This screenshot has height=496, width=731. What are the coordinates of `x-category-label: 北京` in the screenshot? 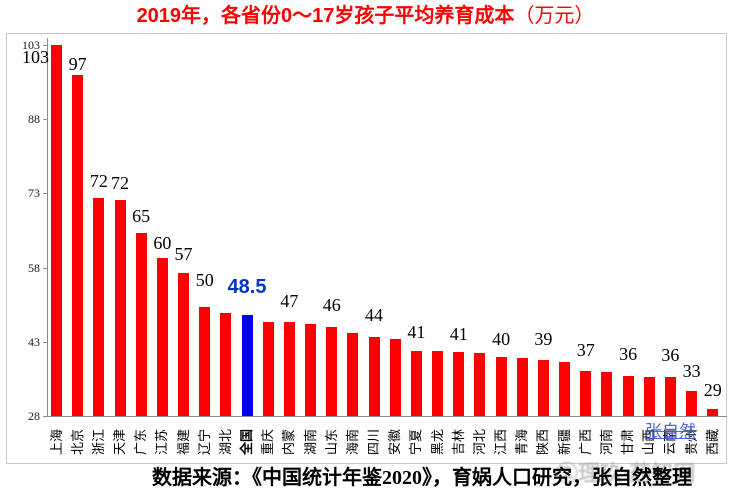 It's located at (77, 442).